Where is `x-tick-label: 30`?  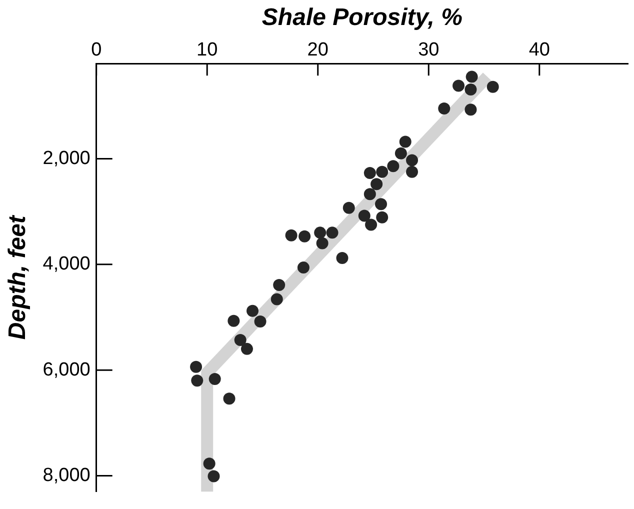
x-tick-label: 30 is located at coordinates (429, 49).